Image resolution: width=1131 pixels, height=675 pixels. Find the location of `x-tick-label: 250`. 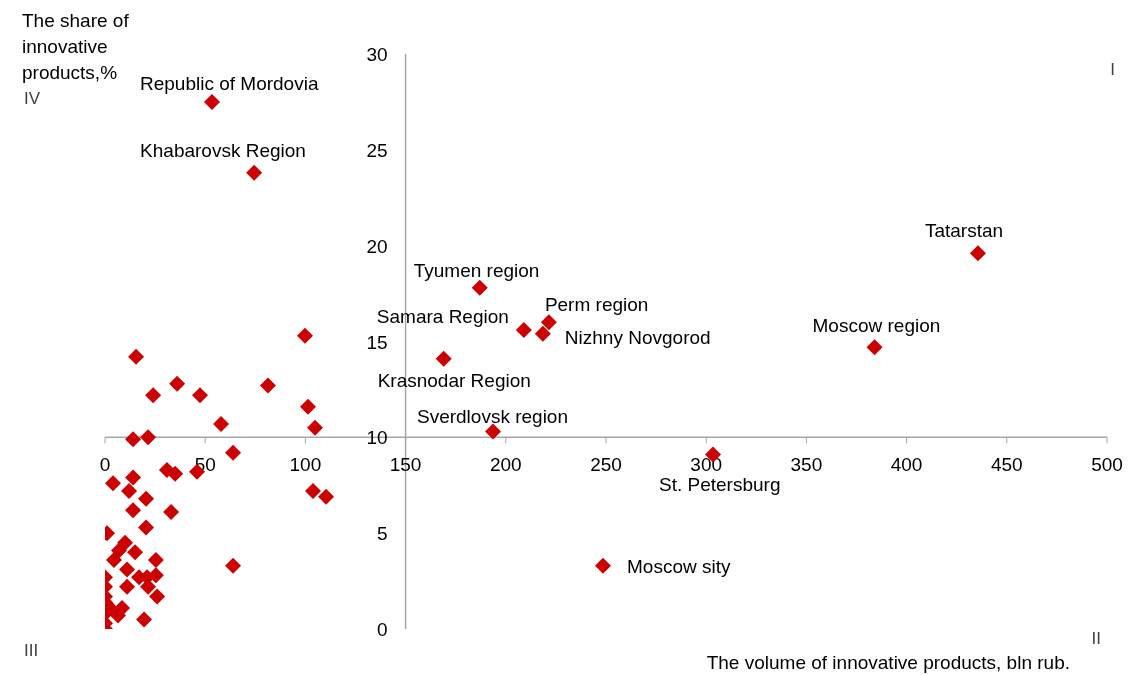

x-tick-label: 250 is located at coordinates (606, 465).